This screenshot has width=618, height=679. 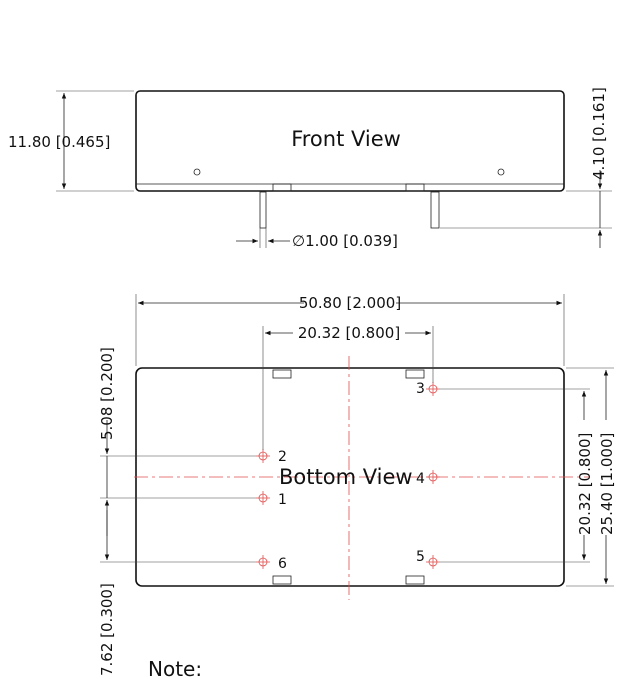 What do you see at coordinates (350, 303) in the screenshot?
I see `width-dim-label: 50.80 [2.000]` at bounding box center [350, 303].